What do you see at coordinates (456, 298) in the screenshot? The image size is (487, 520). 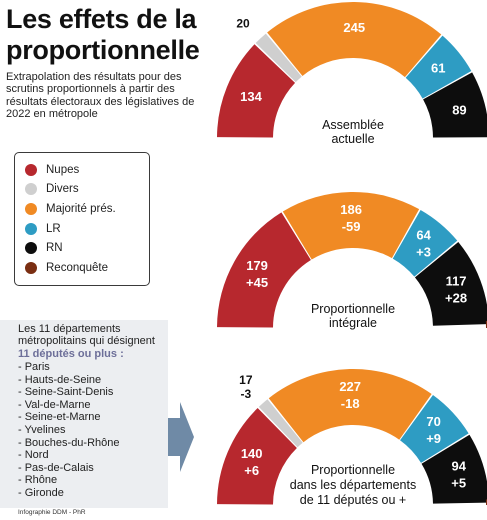 I see `change-label-rn: +28` at bounding box center [456, 298].